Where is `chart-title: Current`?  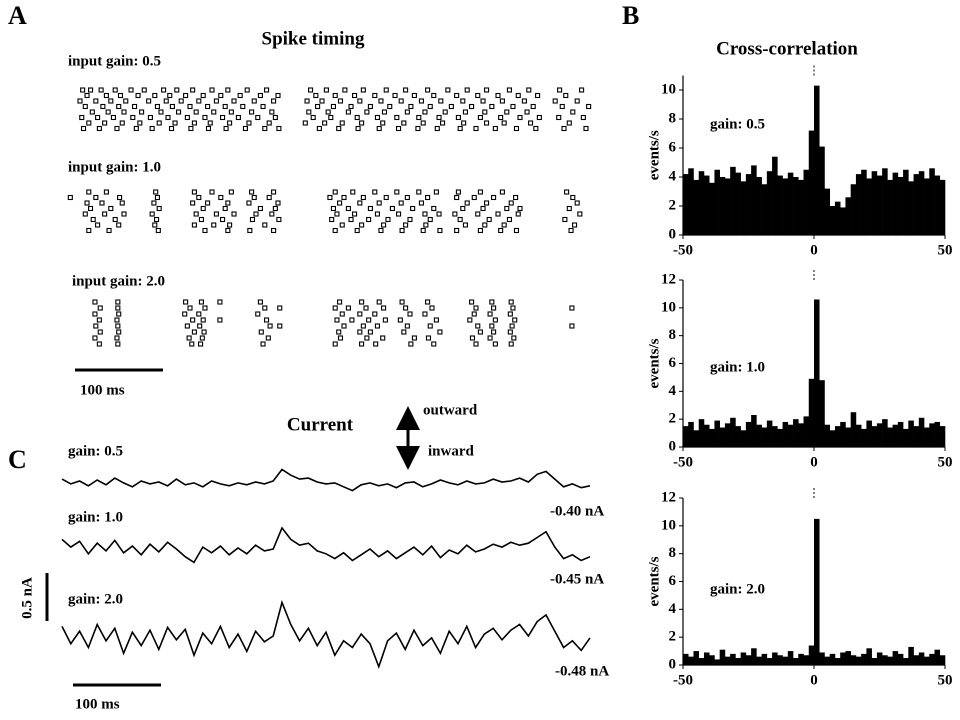
chart-title: Current is located at coordinates (320, 424).